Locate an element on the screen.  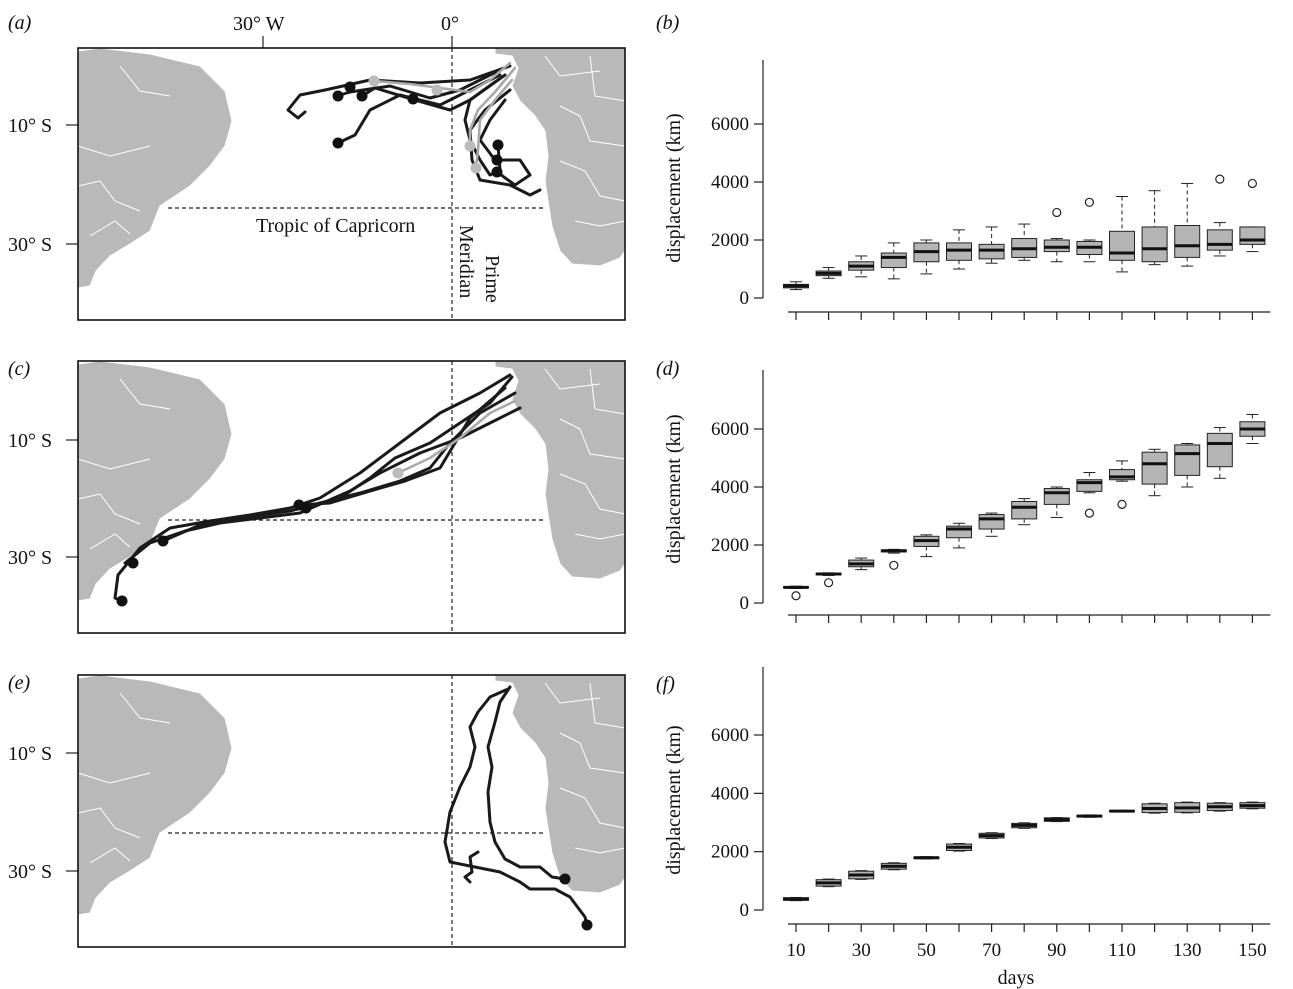
lon-tick-0: 0° is located at coordinates (450, 24).